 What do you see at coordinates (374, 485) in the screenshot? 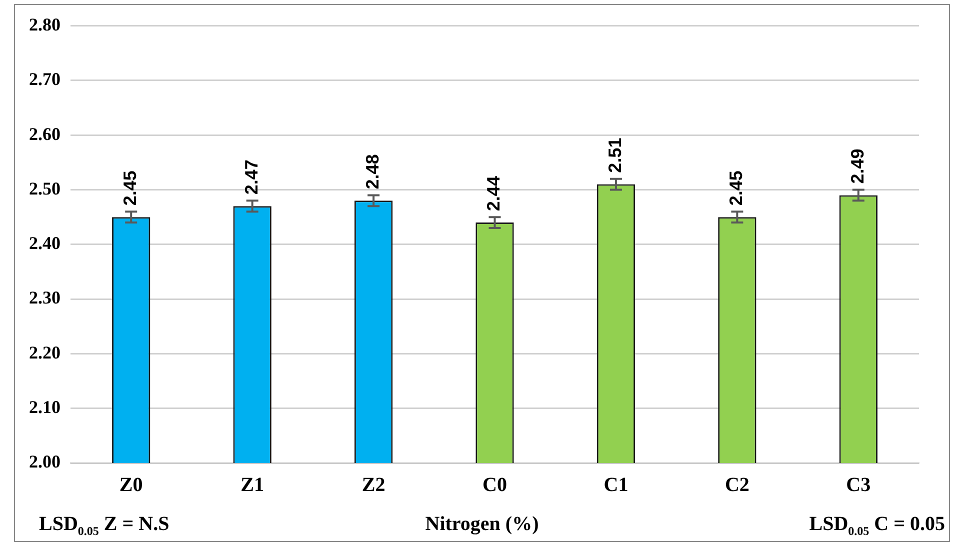
I see `x-tick-label: Z2` at bounding box center [374, 485].